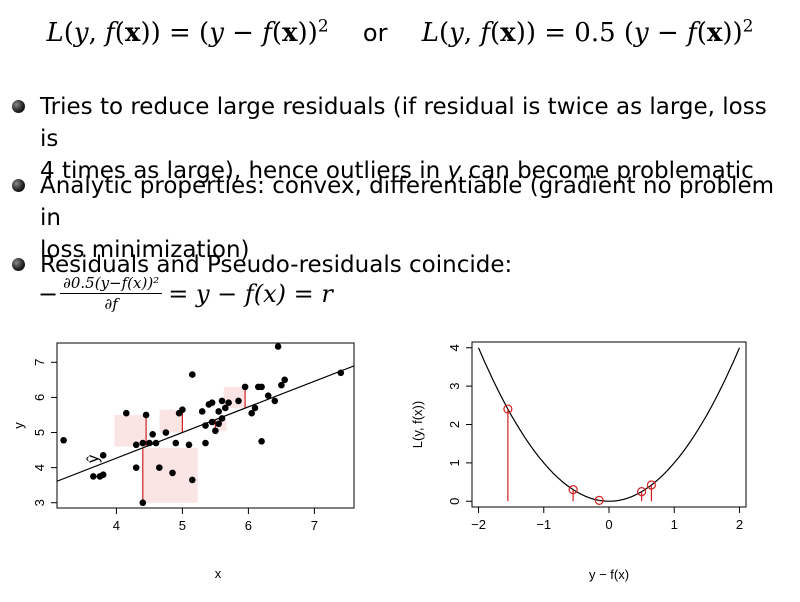 This screenshot has width=800, height=602. Describe the element at coordinates (48, 293) in the screenshot. I see `minus-sign: −` at that location.